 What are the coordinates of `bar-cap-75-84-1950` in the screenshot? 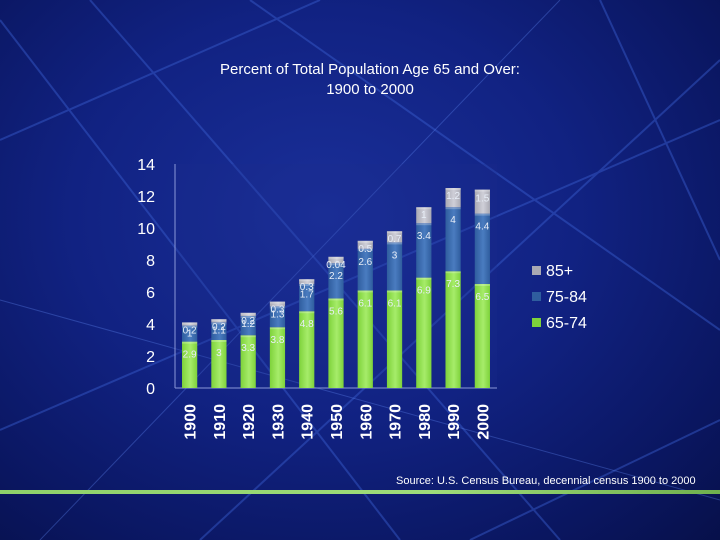 It's located at (336, 264).